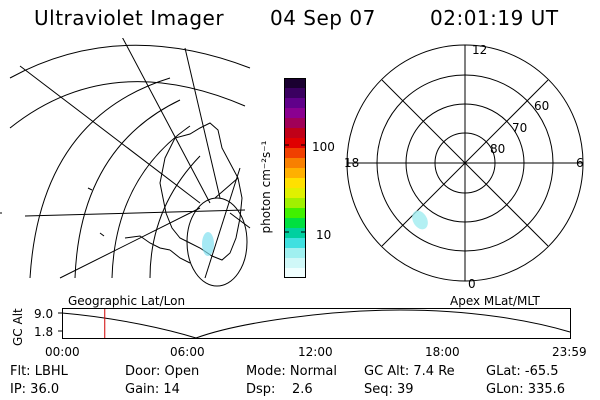 The height and width of the screenshot is (400, 600). What do you see at coordinates (389, 389) in the screenshot?
I see `info-seq: Seq: 39` at bounding box center [389, 389].